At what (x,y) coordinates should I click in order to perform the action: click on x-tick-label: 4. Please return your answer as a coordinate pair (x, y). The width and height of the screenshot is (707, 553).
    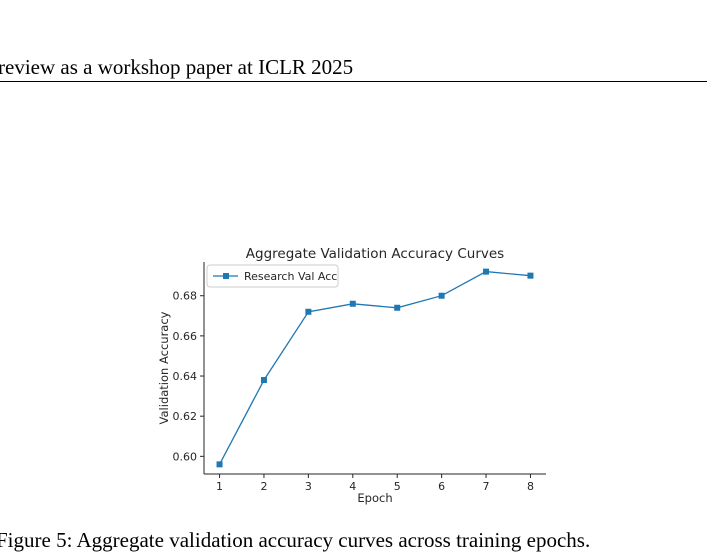
    Looking at the image, I should click on (352, 486).